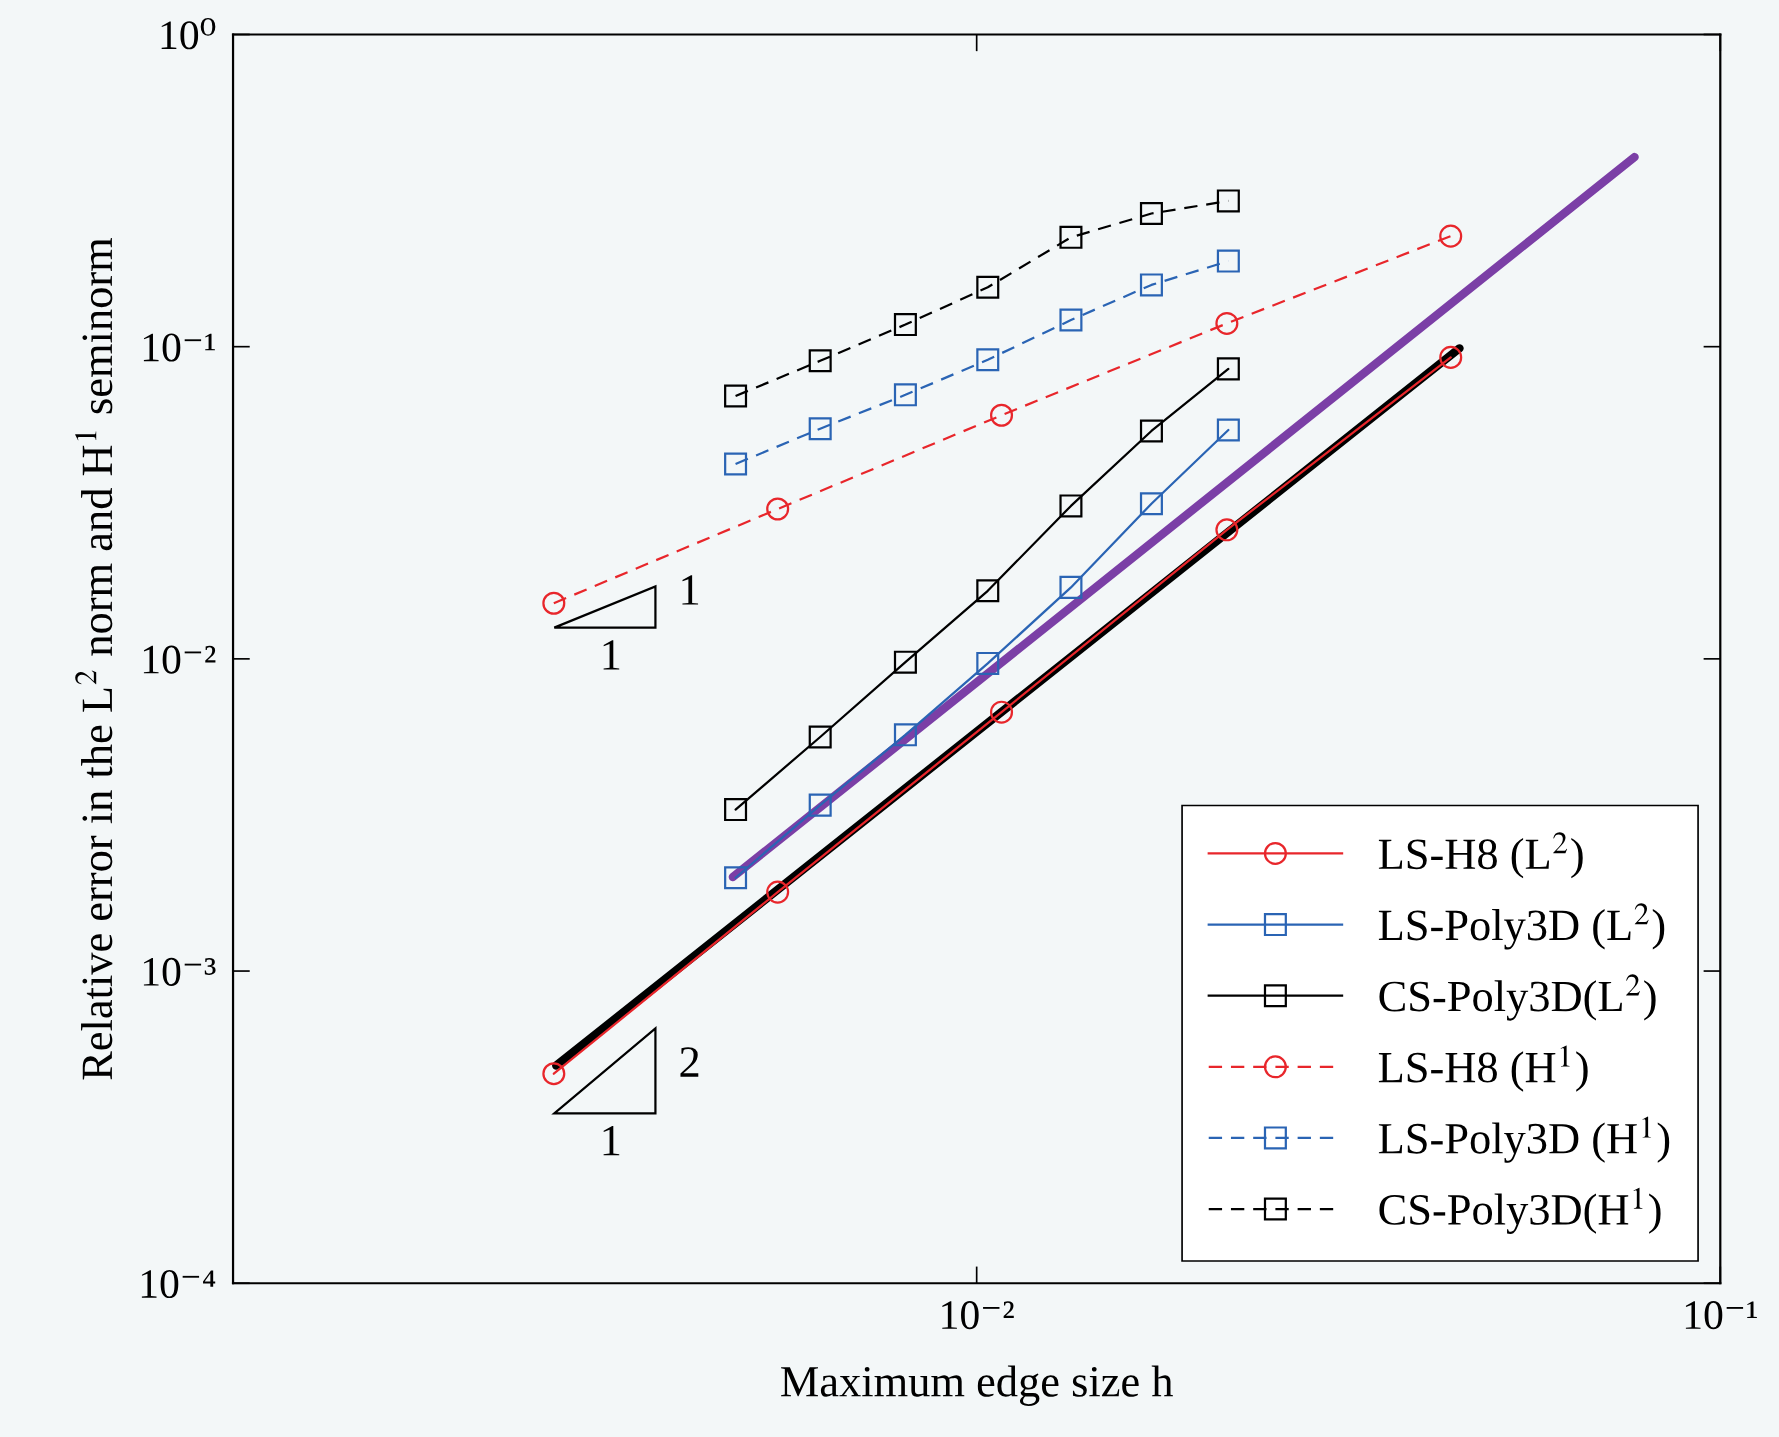 The height and width of the screenshot is (1437, 1779). What do you see at coordinates (179, 347) in the screenshot?
I see `y-tick-label: 10⁻¹` at bounding box center [179, 347].